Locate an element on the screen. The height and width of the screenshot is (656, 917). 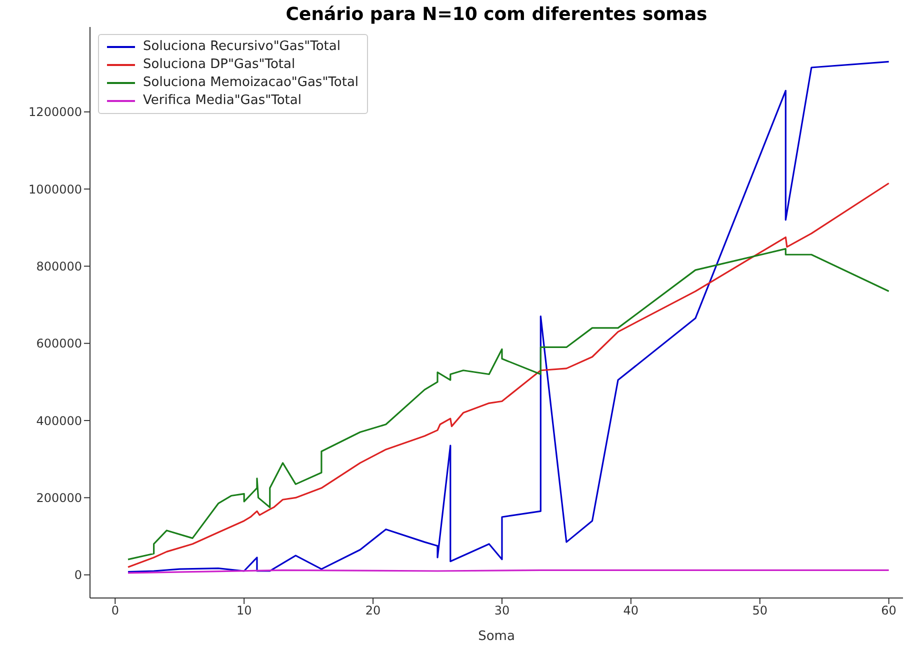
x-tick-label: 60 is located at coordinates (888, 611).